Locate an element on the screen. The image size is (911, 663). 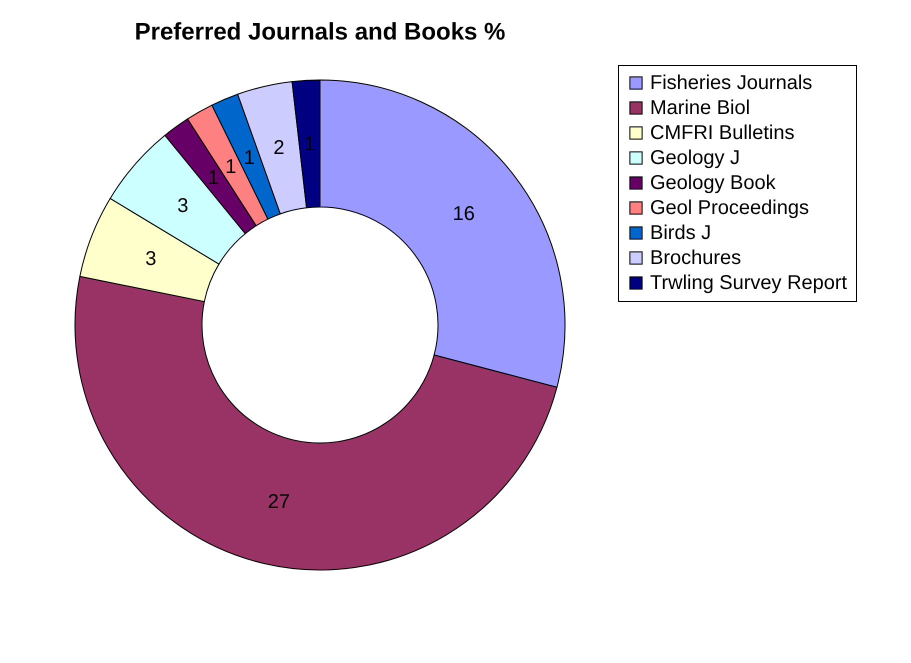
legend-label: Marine Biol is located at coordinates (700, 108).